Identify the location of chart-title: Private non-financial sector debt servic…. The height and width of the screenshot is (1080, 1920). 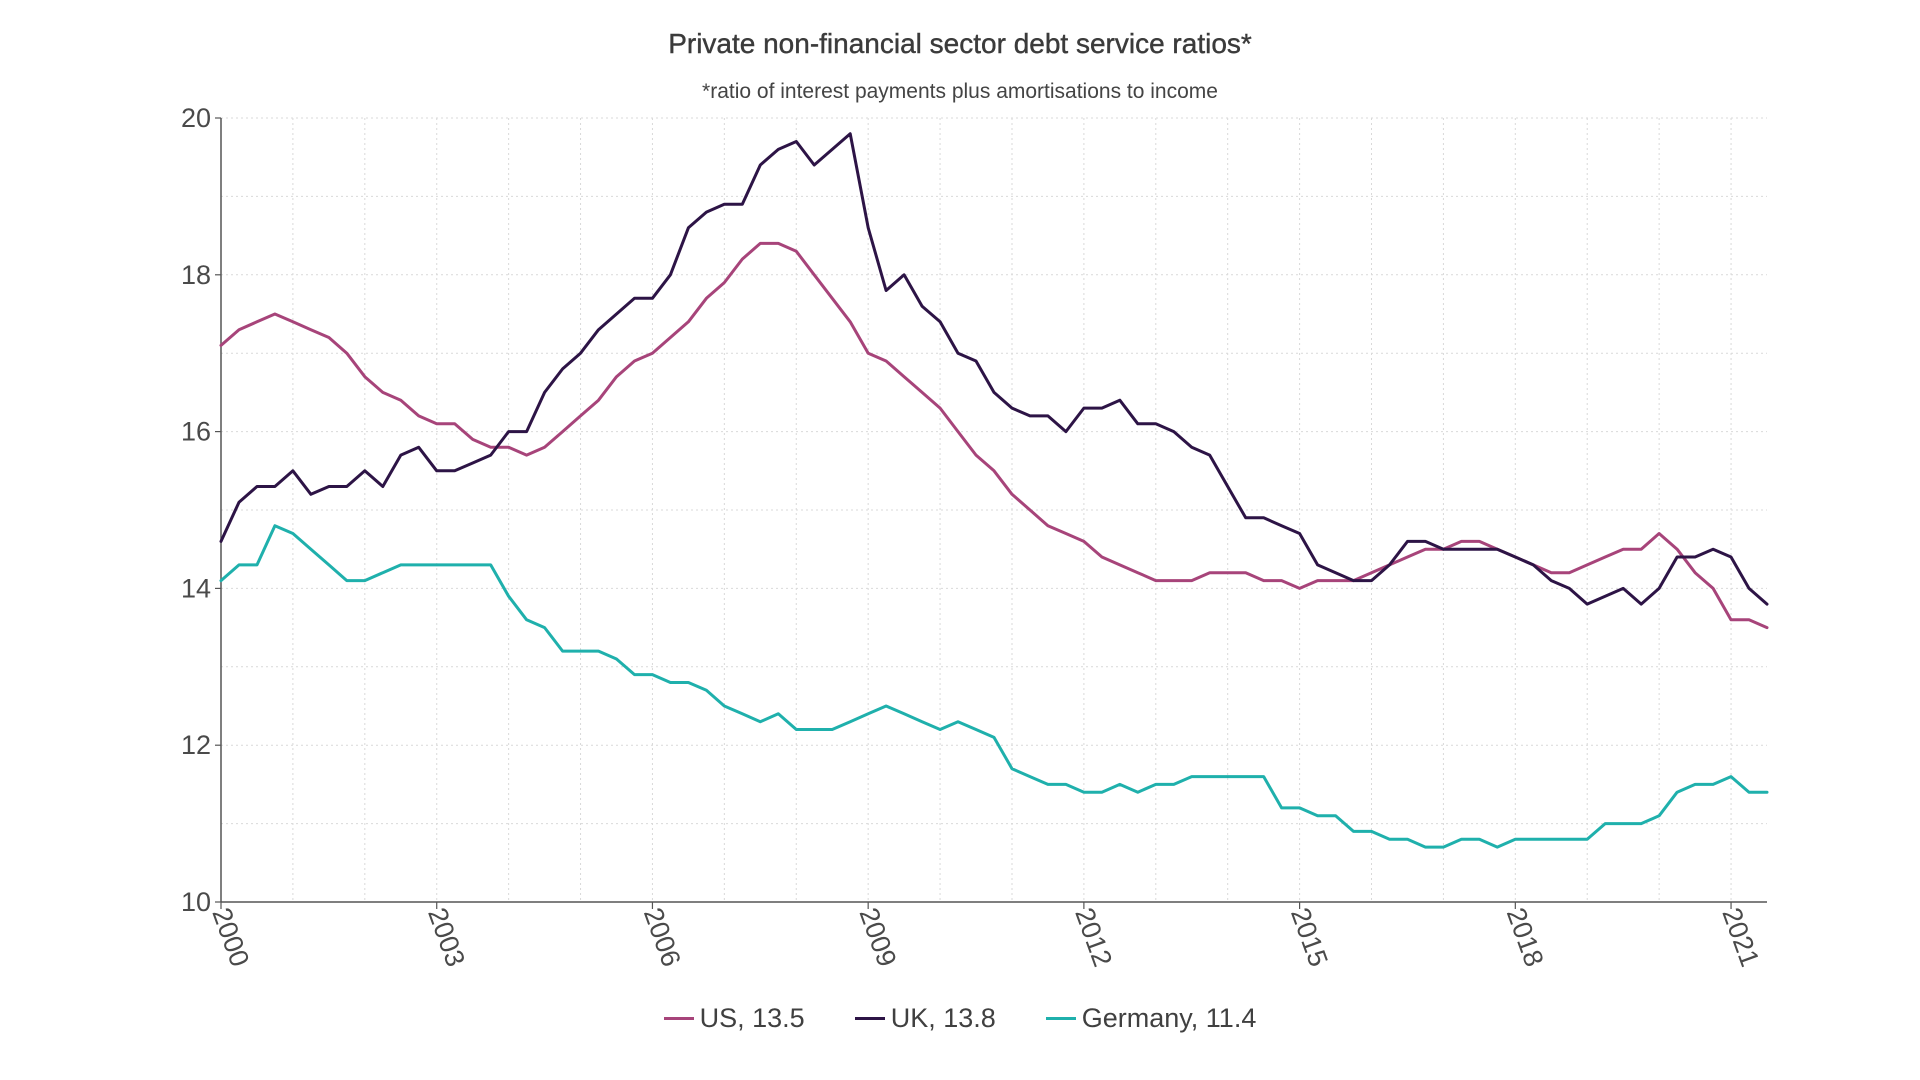
(960, 43).